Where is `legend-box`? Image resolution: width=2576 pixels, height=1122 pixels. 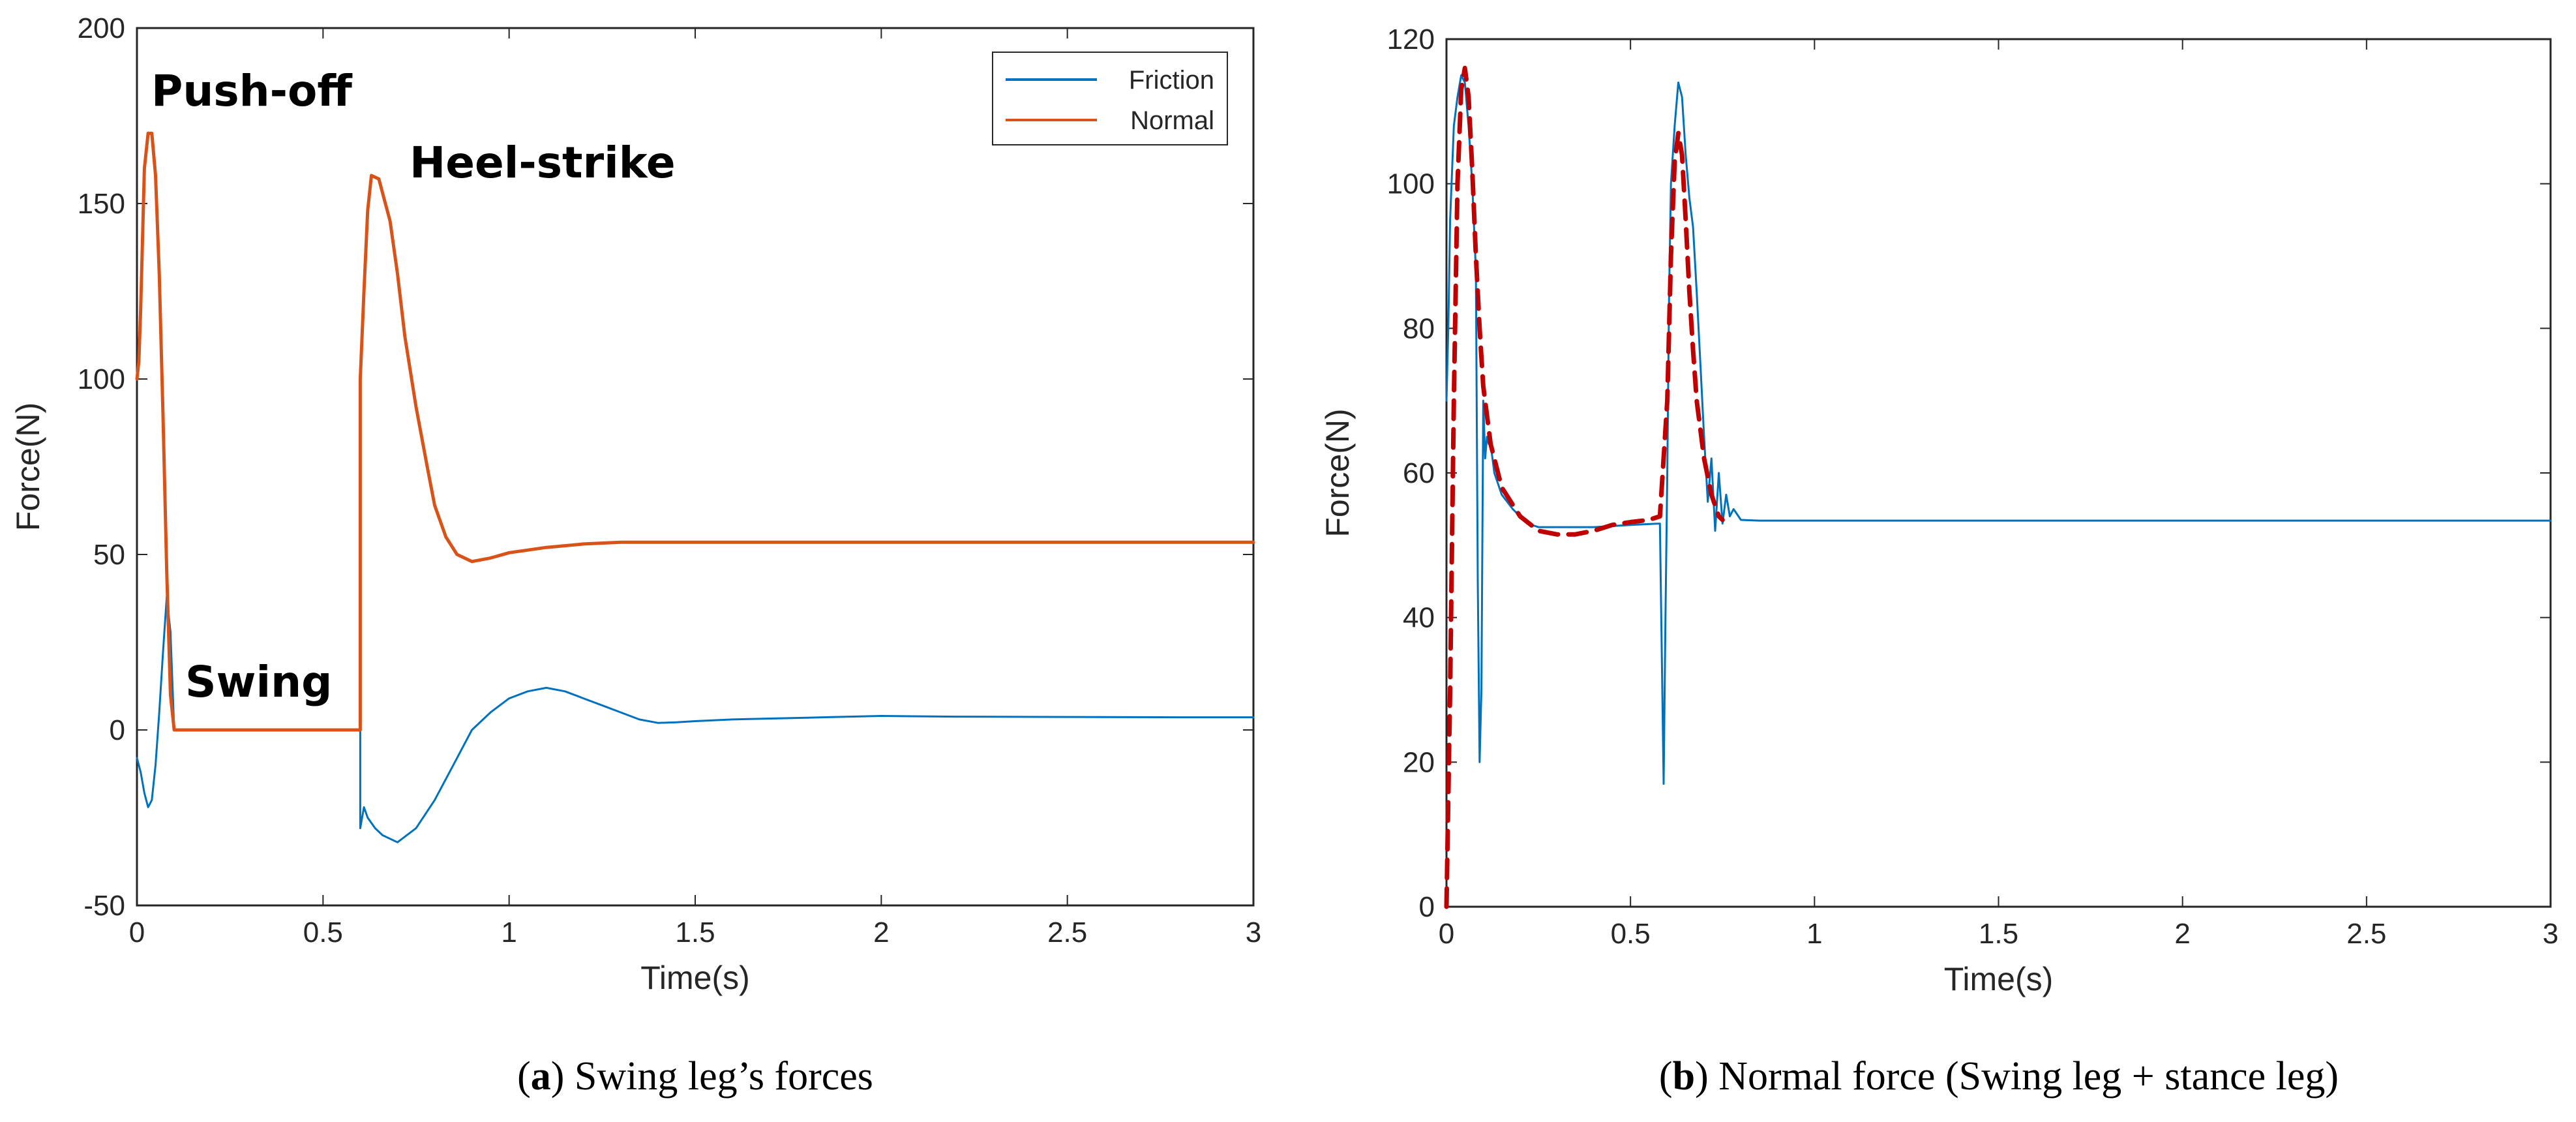 legend-box is located at coordinates (1110, 98).